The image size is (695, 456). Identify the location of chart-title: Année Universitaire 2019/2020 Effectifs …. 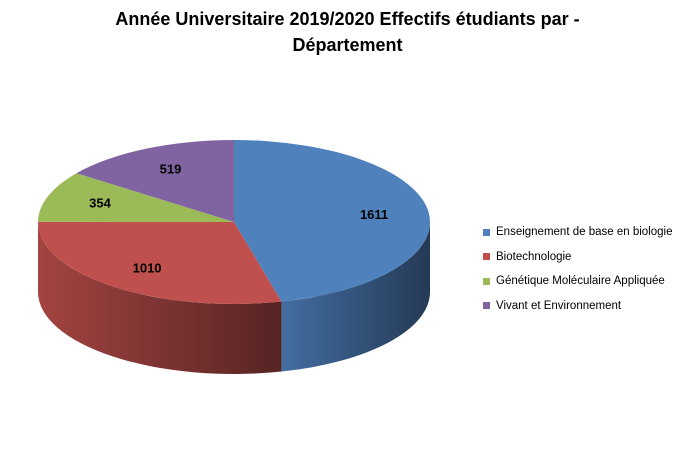
(347, 32).